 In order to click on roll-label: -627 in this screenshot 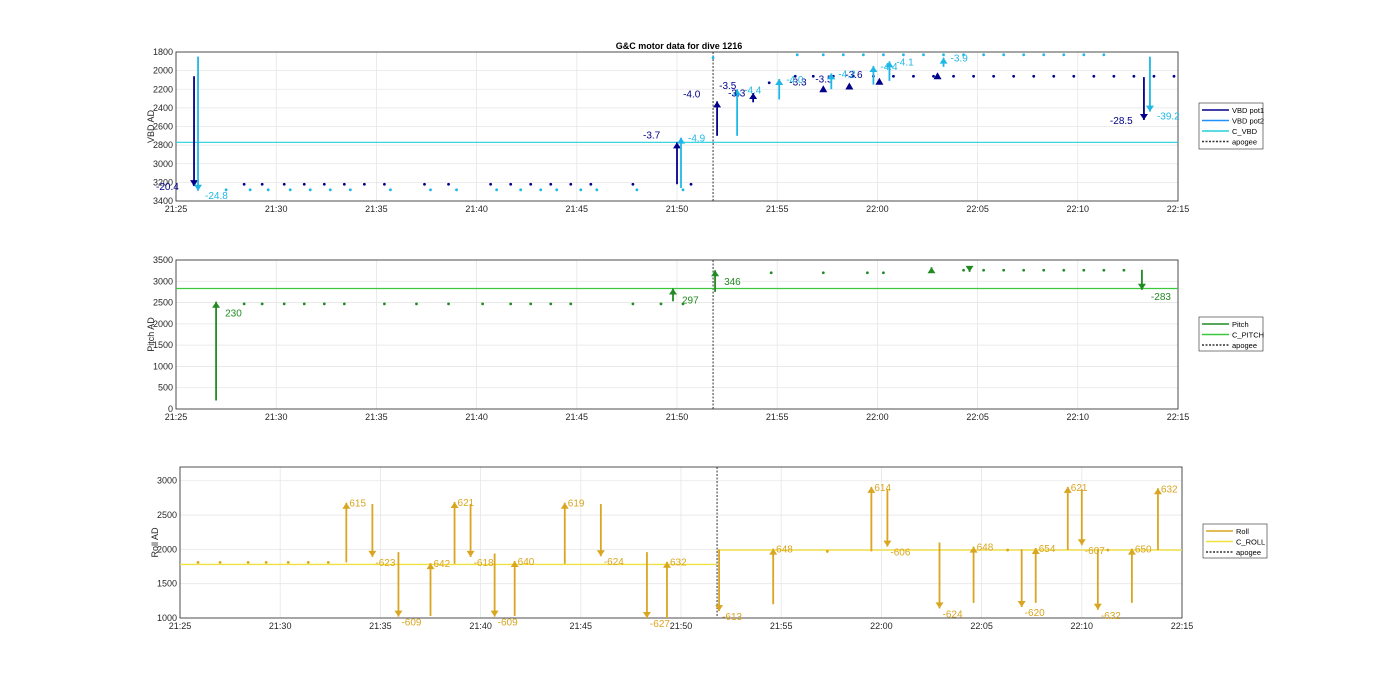, I will do `click(660, 624)`.